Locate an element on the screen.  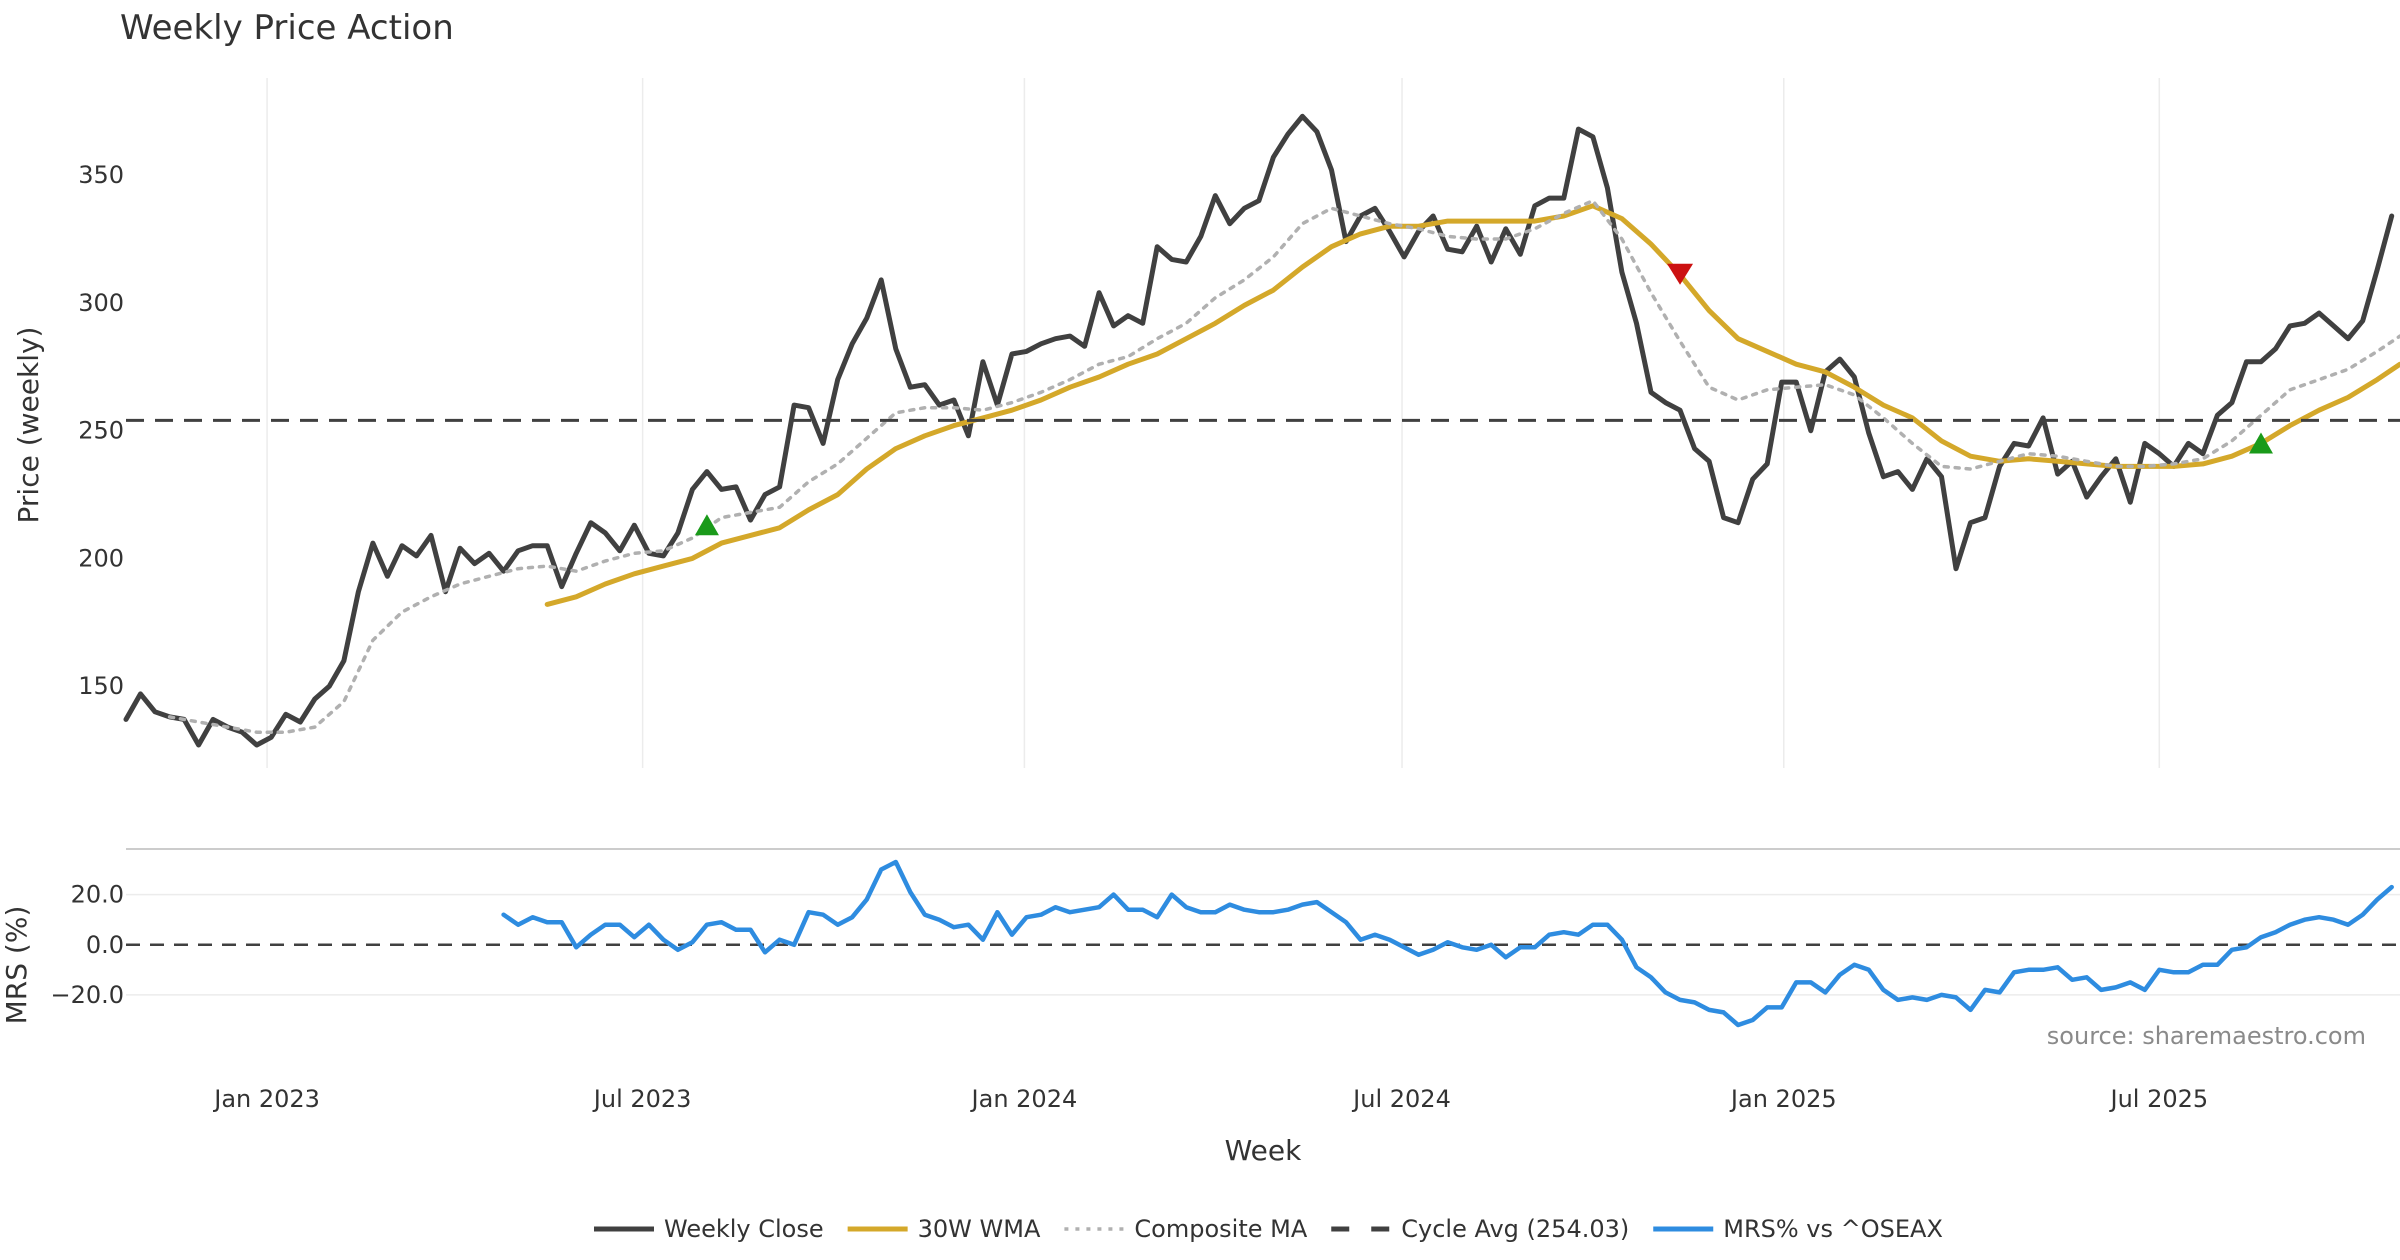
price-y-label: Price (weekly) is located at coordinates (28, 425).